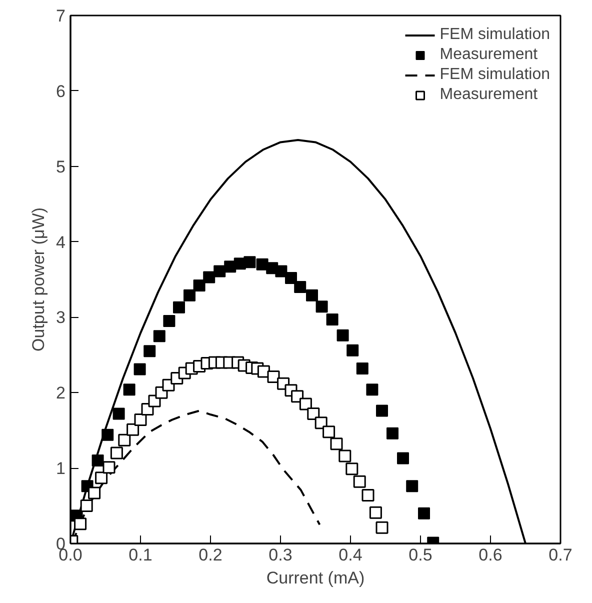  Describe the element at coordinates (280, 555) in the screenshot. I see `x-tick-label: 0.3` at that location.